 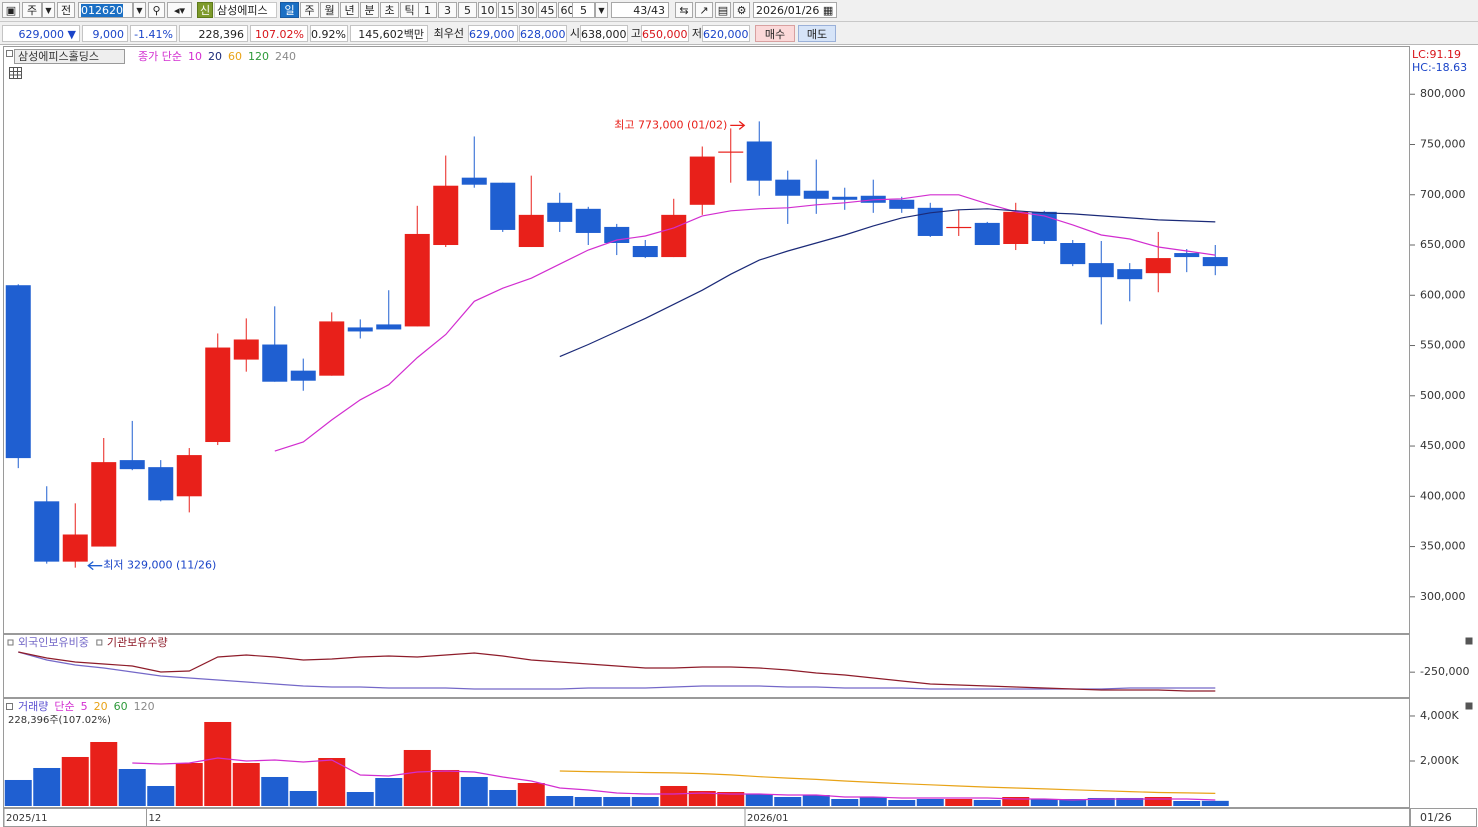 What do you see at coordinates (279, 33) in the screenshot?
I see `volume-rate: 107.02%` at bounding box center [279, 33].